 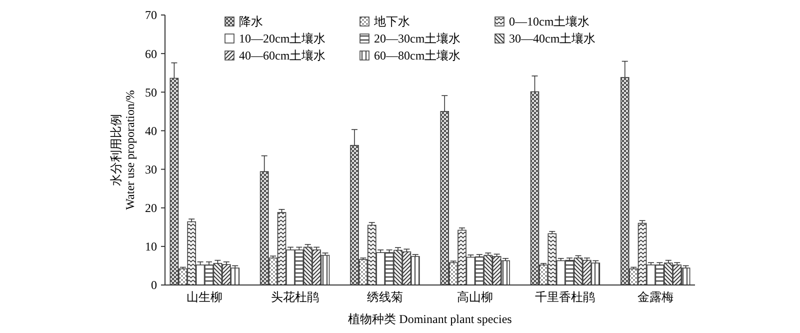 I want to click on legend-label: 0—10cm土壤水, so click(x=549, y=21).